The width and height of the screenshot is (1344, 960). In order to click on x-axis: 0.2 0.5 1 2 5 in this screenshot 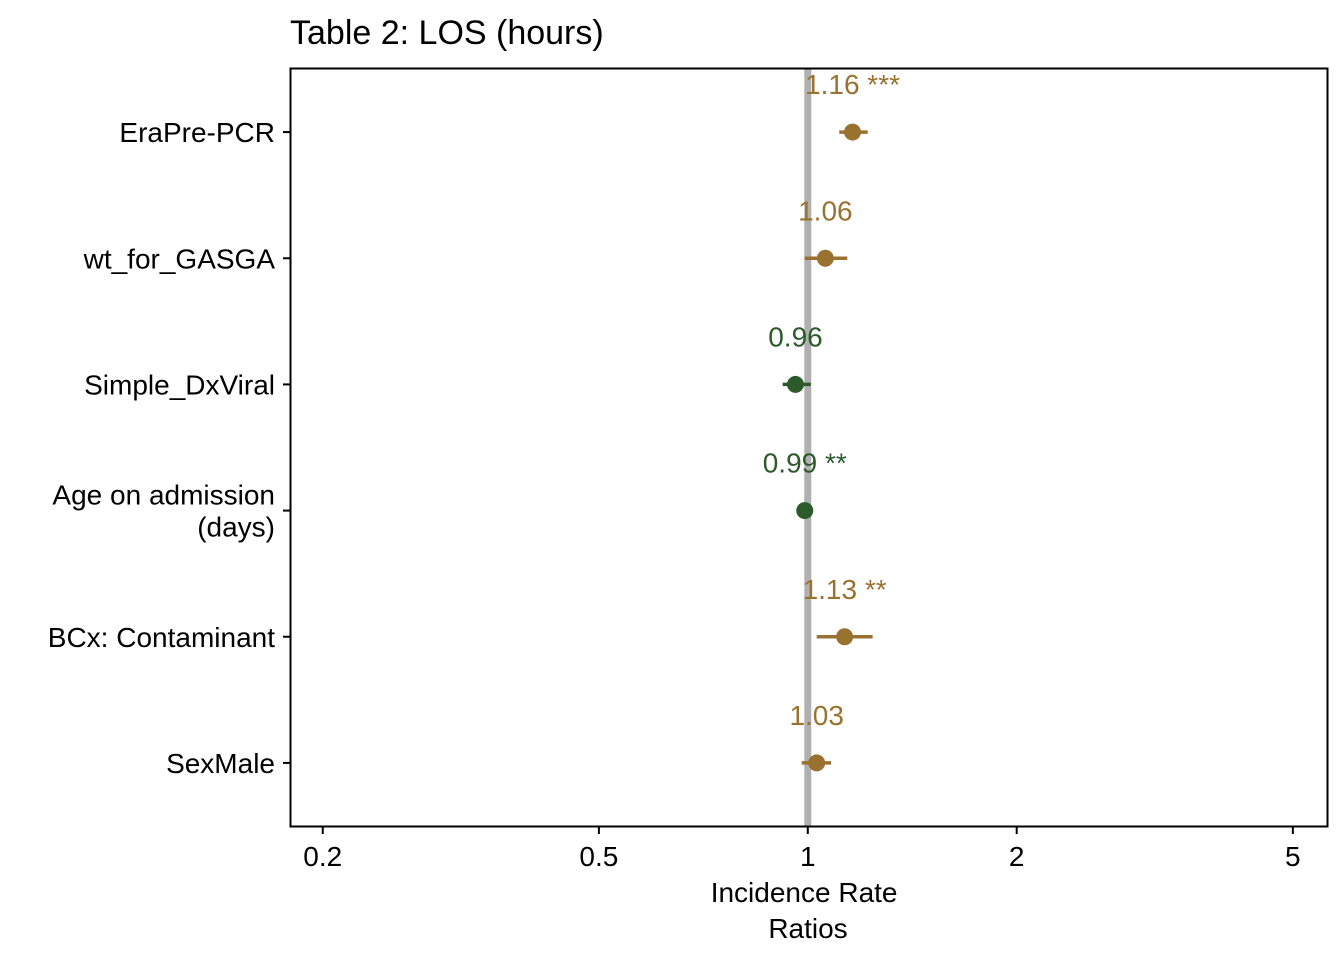, I will do `click(802, 849)`.